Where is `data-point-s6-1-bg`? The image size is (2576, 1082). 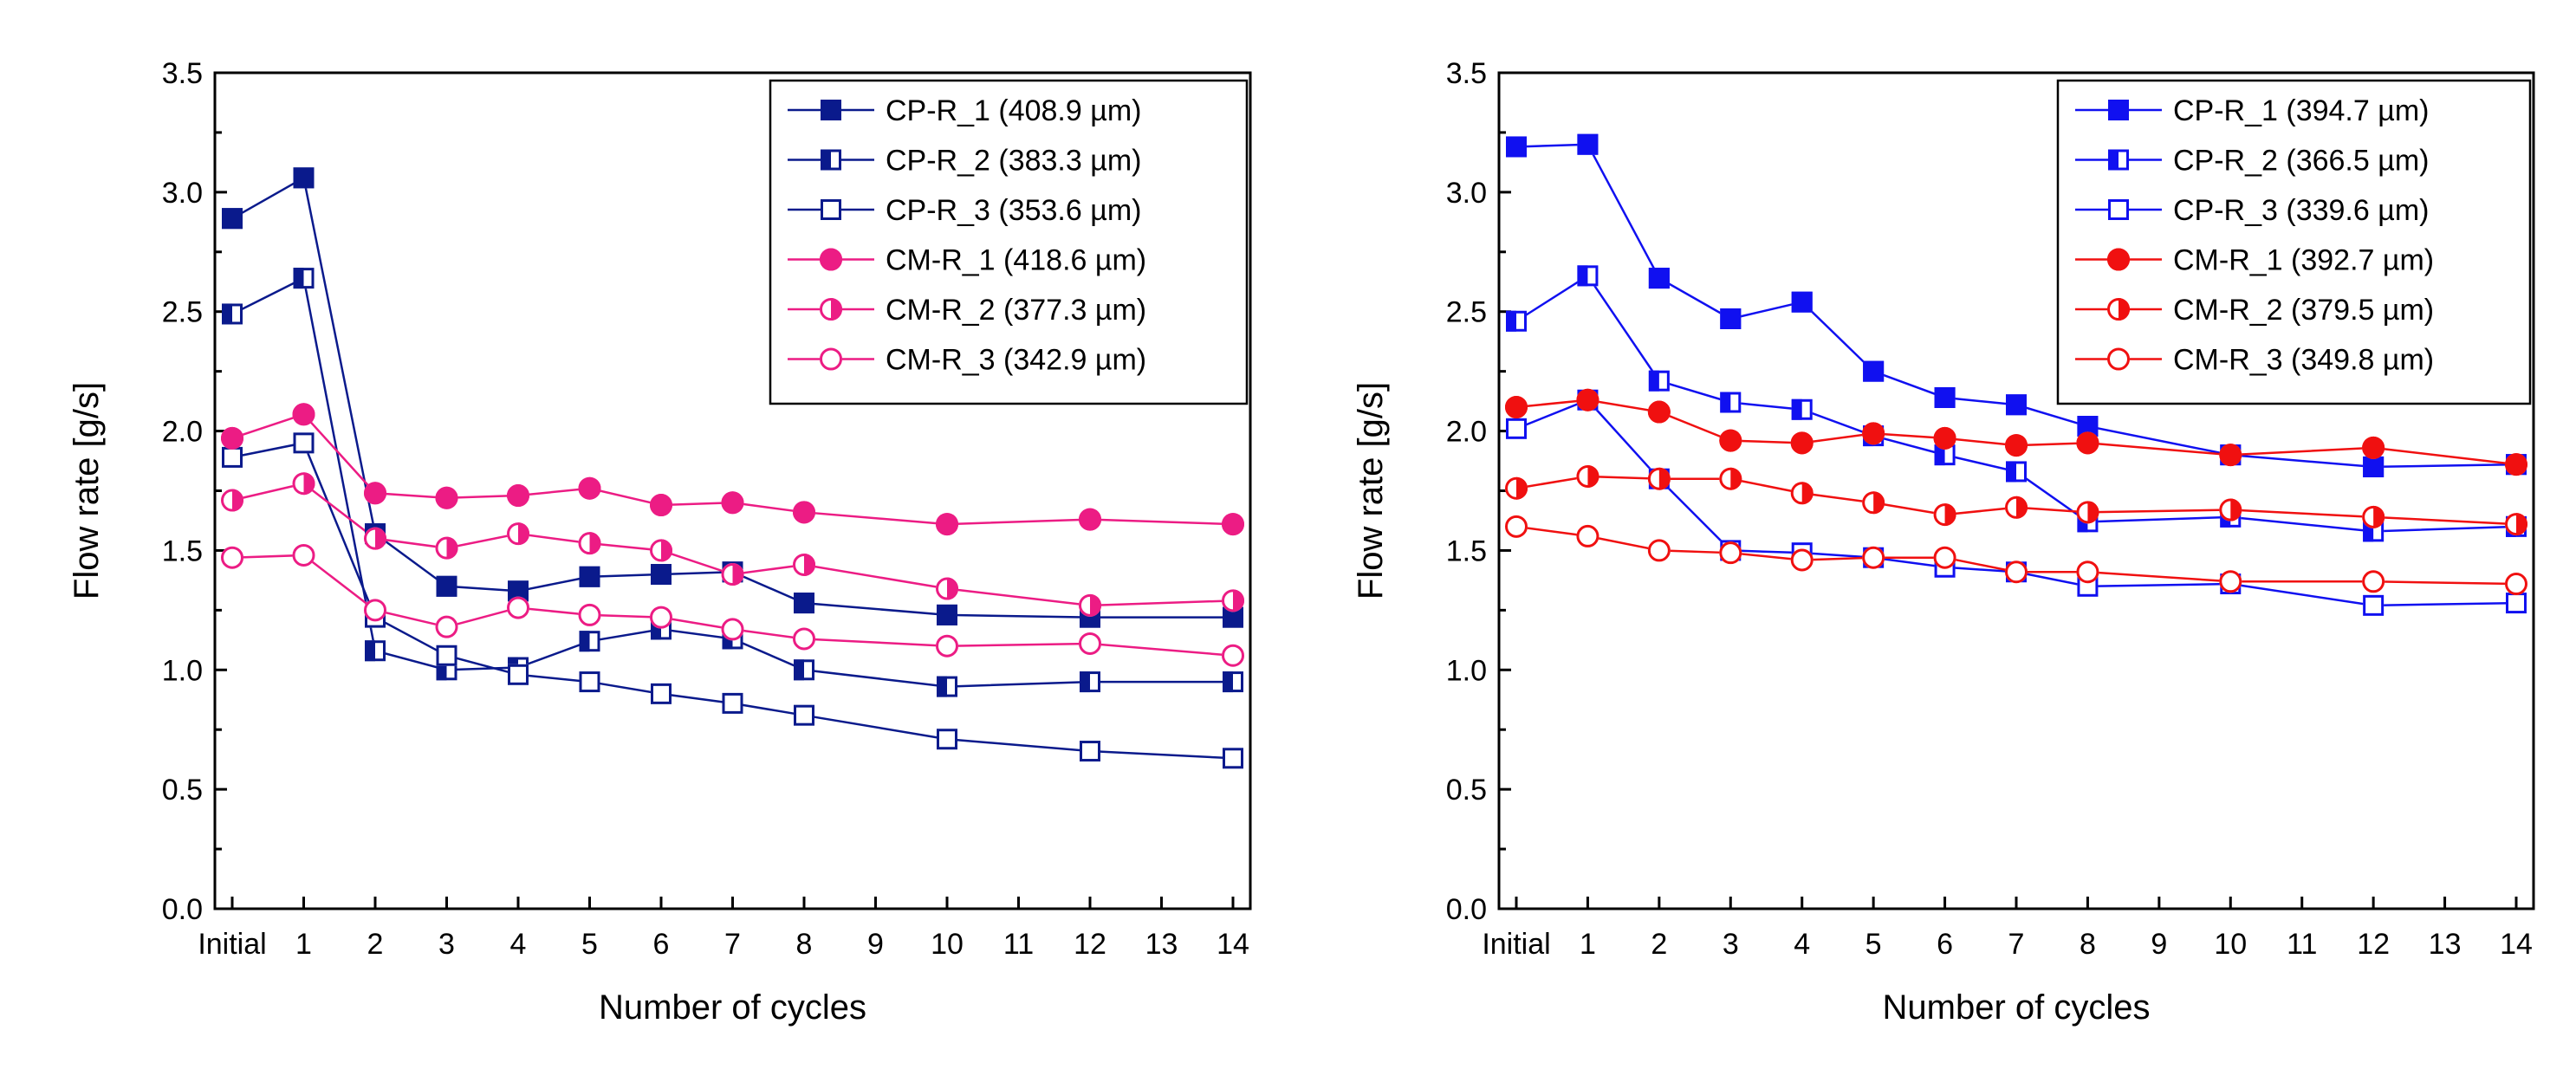
data-point-s6-1-bg is located at coordinates (303, 555).